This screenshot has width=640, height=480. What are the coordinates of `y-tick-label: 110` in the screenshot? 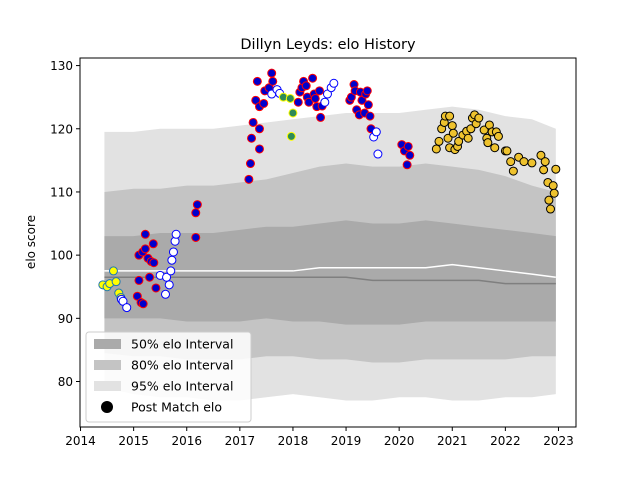 It's located at (61, 192).